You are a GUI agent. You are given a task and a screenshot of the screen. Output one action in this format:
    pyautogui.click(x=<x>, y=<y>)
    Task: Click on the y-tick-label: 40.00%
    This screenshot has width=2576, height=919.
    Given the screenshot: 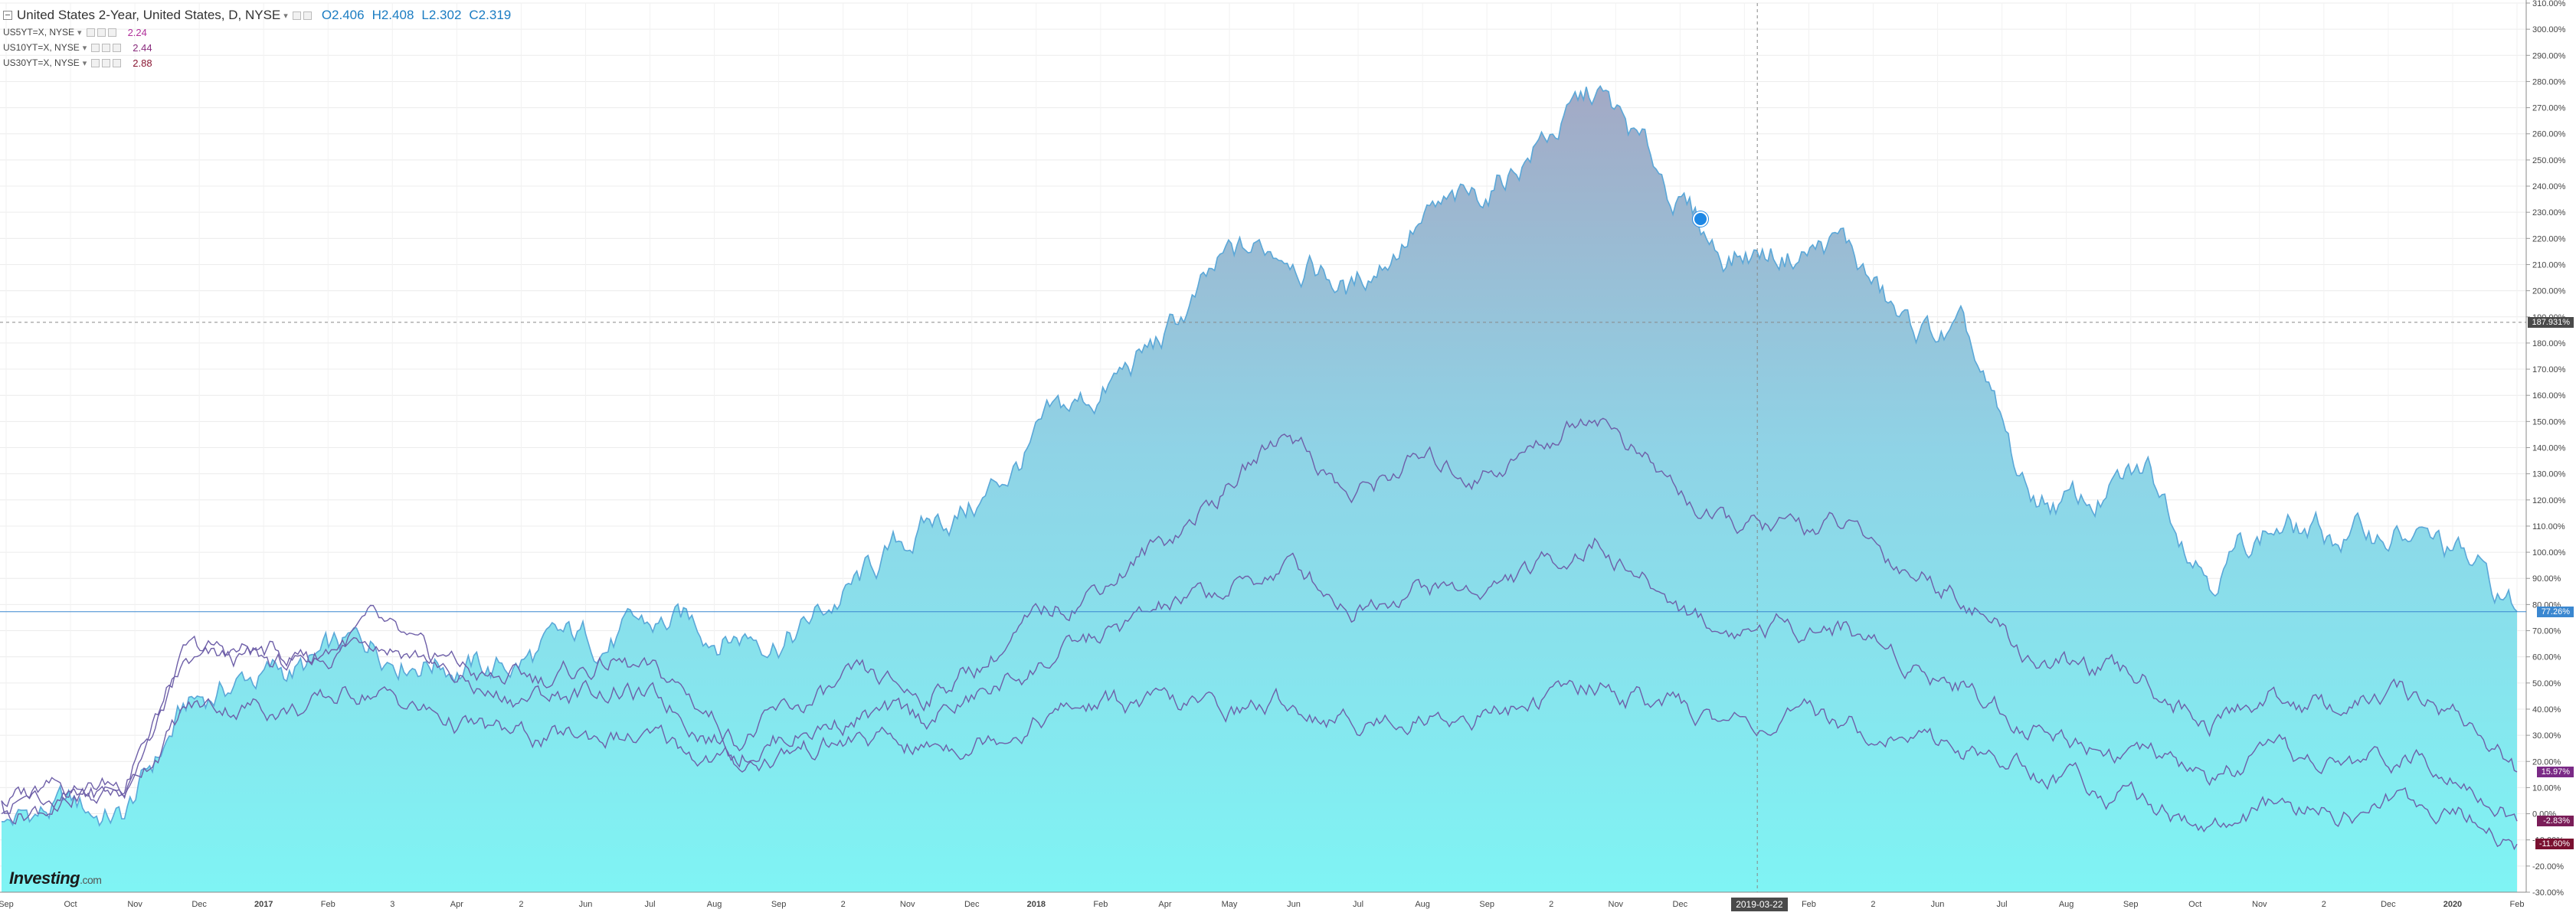 What is the action you would take?
    pyautogui.click(x=2546, y=710)
    